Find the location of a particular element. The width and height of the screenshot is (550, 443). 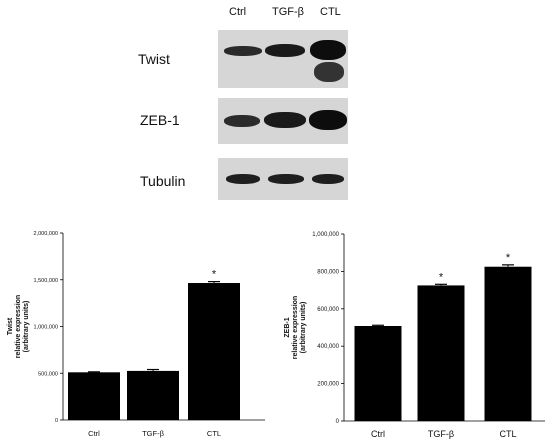

y-tick-label: 500,000 is located at coordinates (48, 374).